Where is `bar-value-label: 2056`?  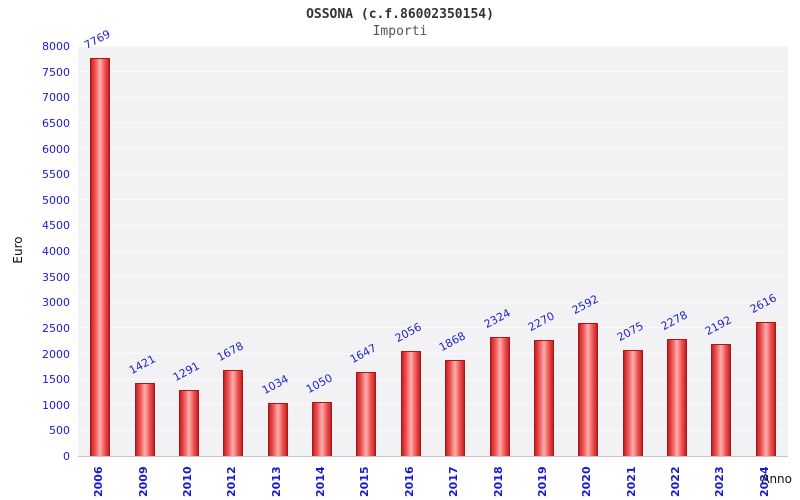
bar-value-label: 2056 is located at coordinates (408, 332).